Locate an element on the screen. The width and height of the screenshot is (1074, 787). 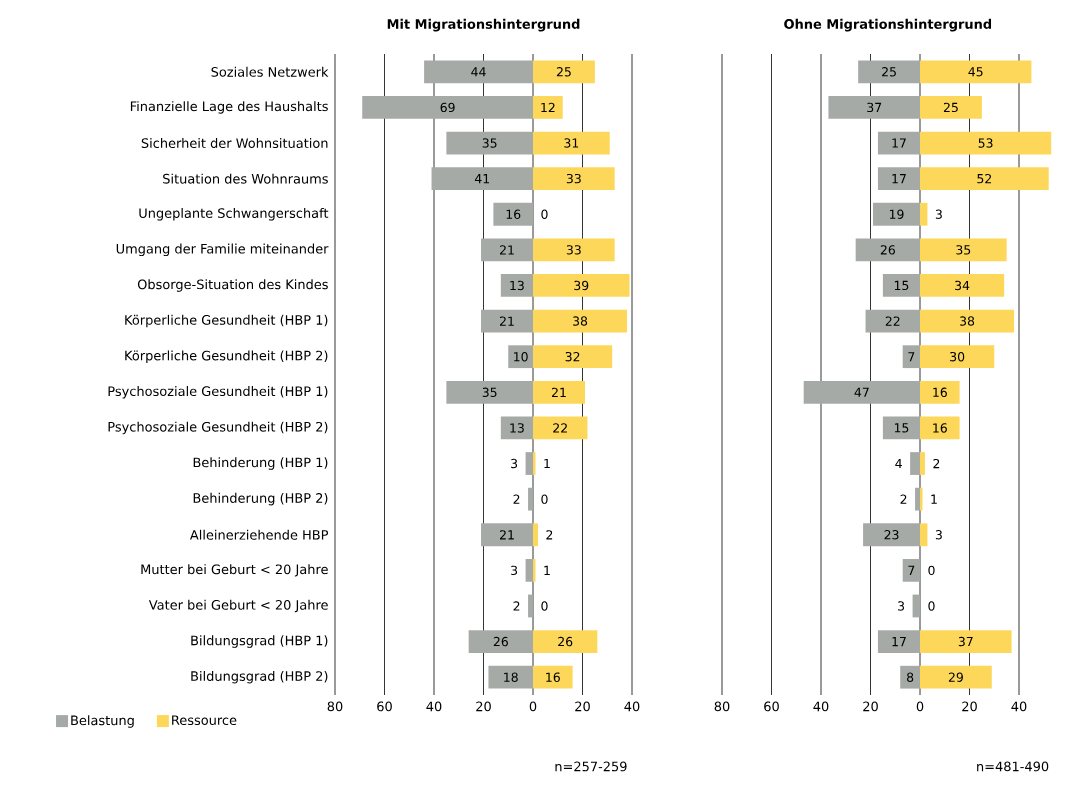
y-tick-label: Alleinerziehende HBP is located at coordinates (259, 534).